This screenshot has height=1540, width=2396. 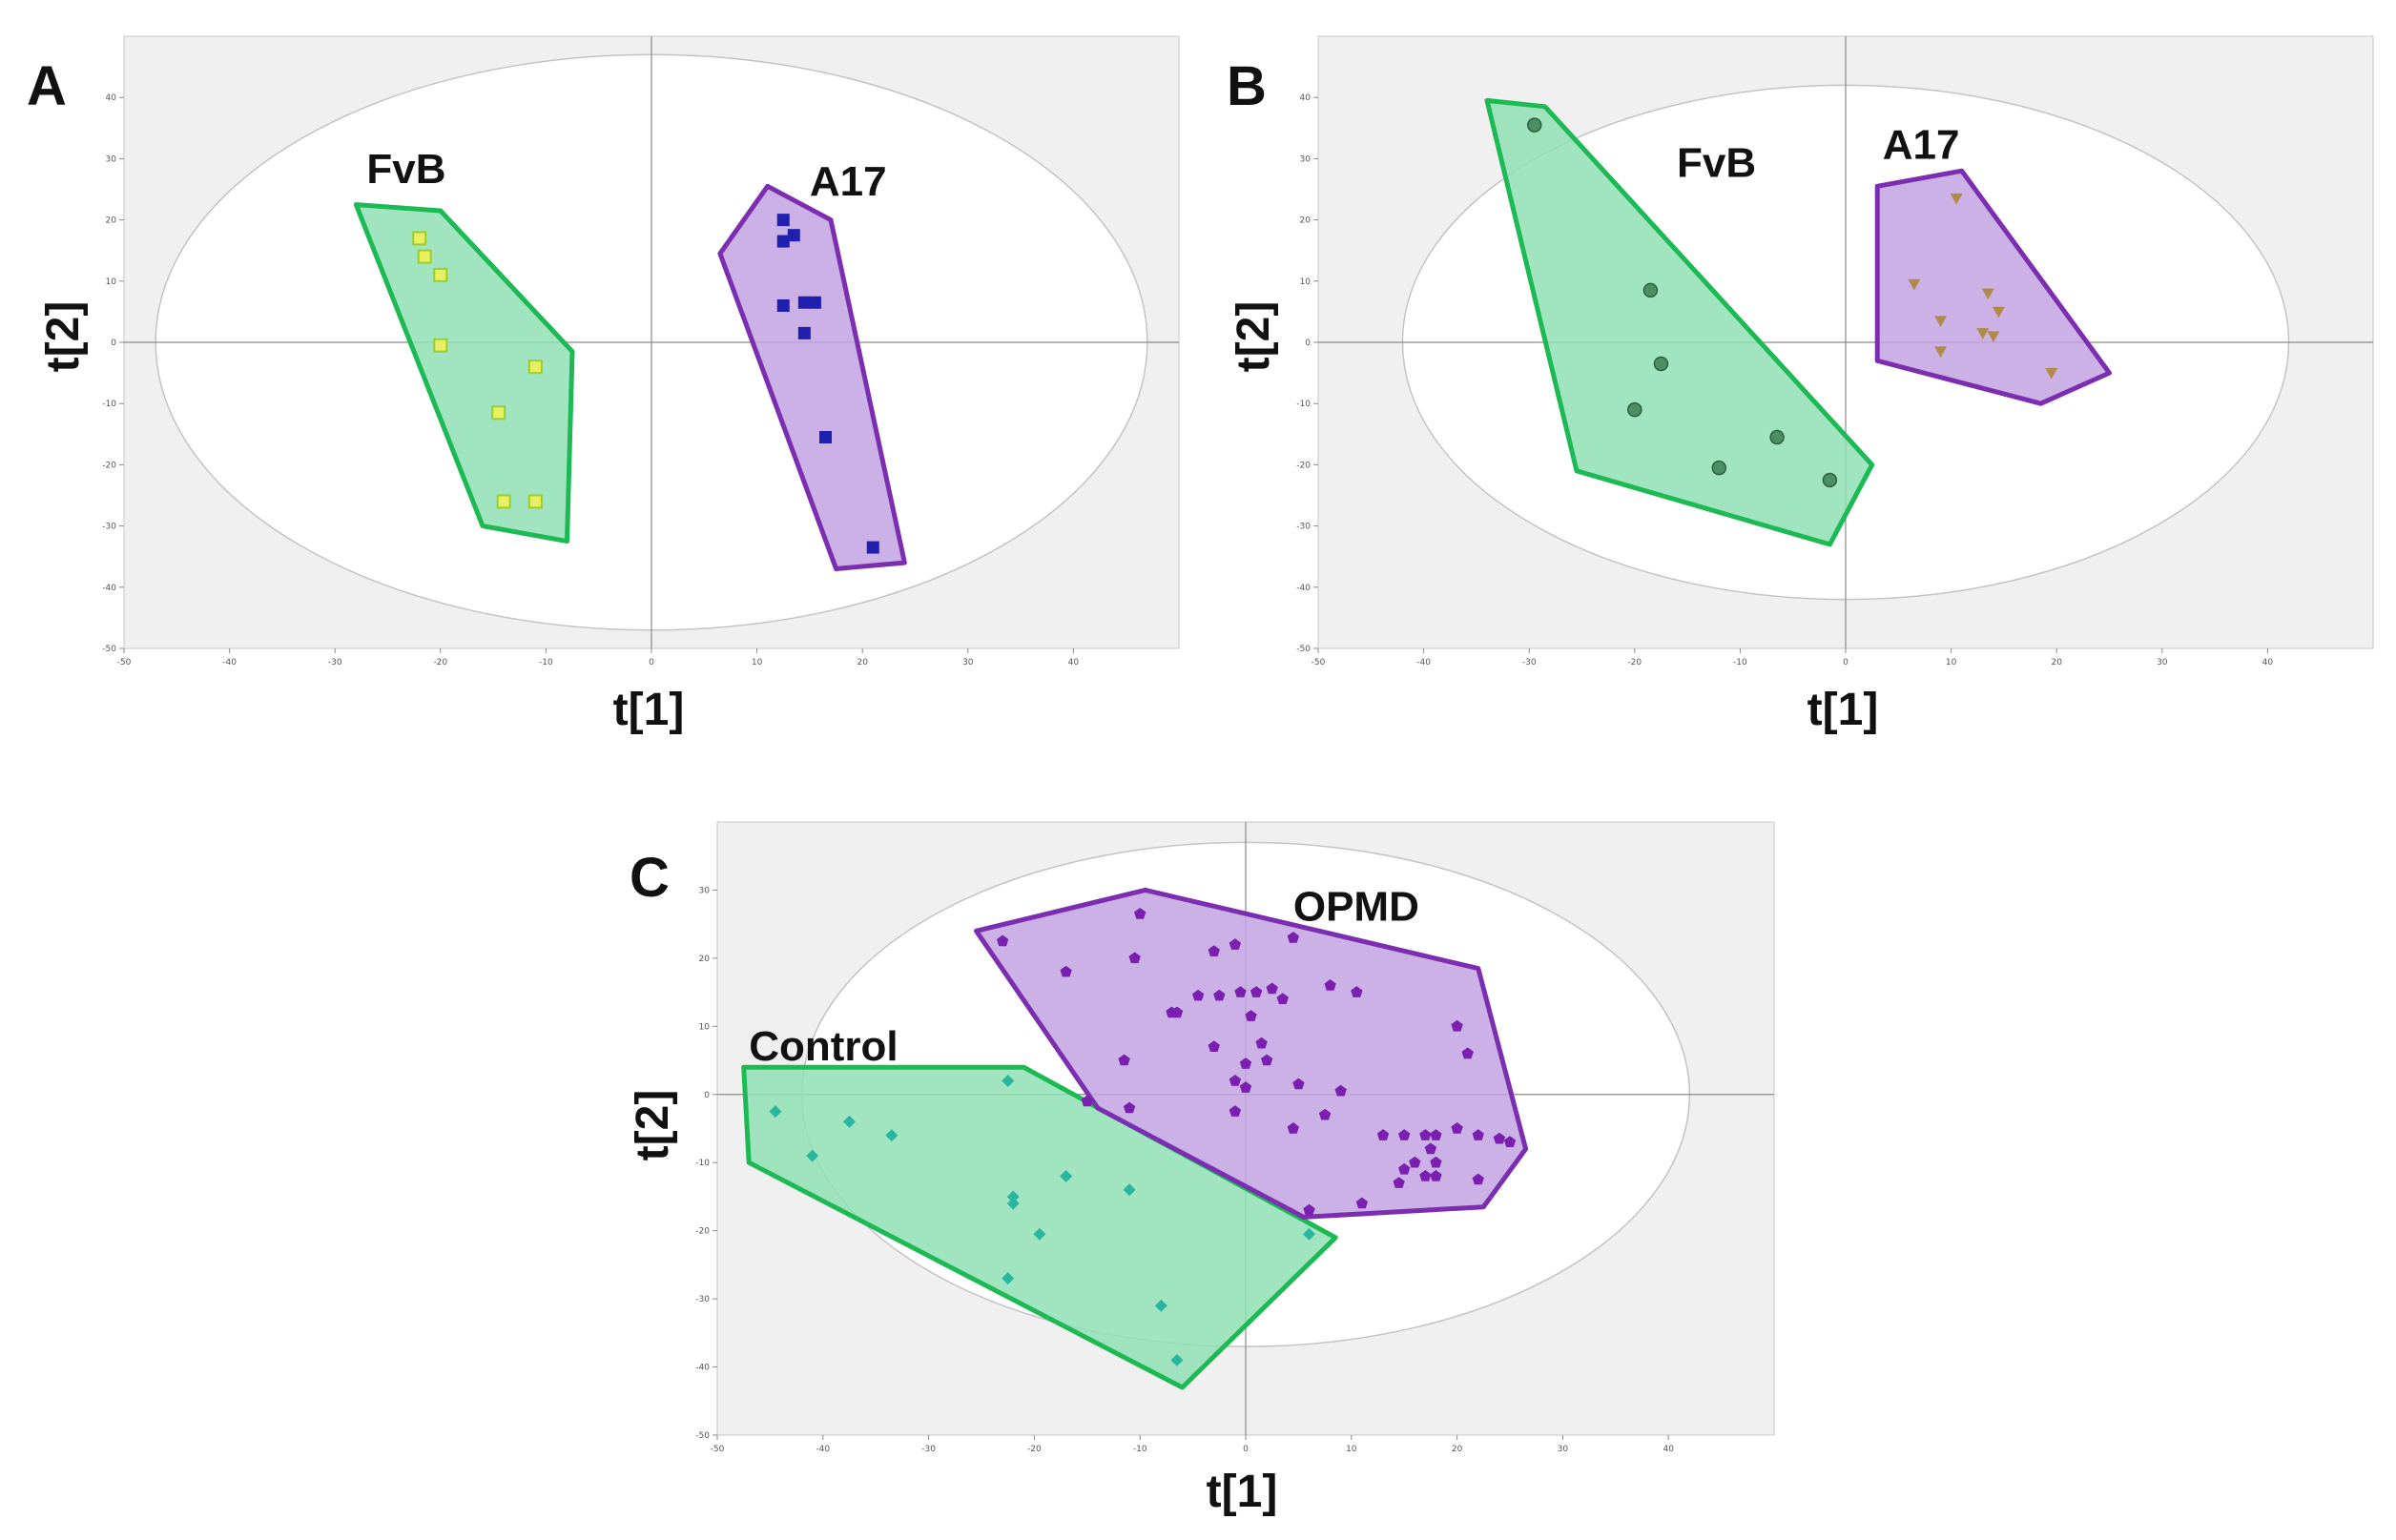 I want to click on x-tick-label: -40, so click(x=1423, y=662).